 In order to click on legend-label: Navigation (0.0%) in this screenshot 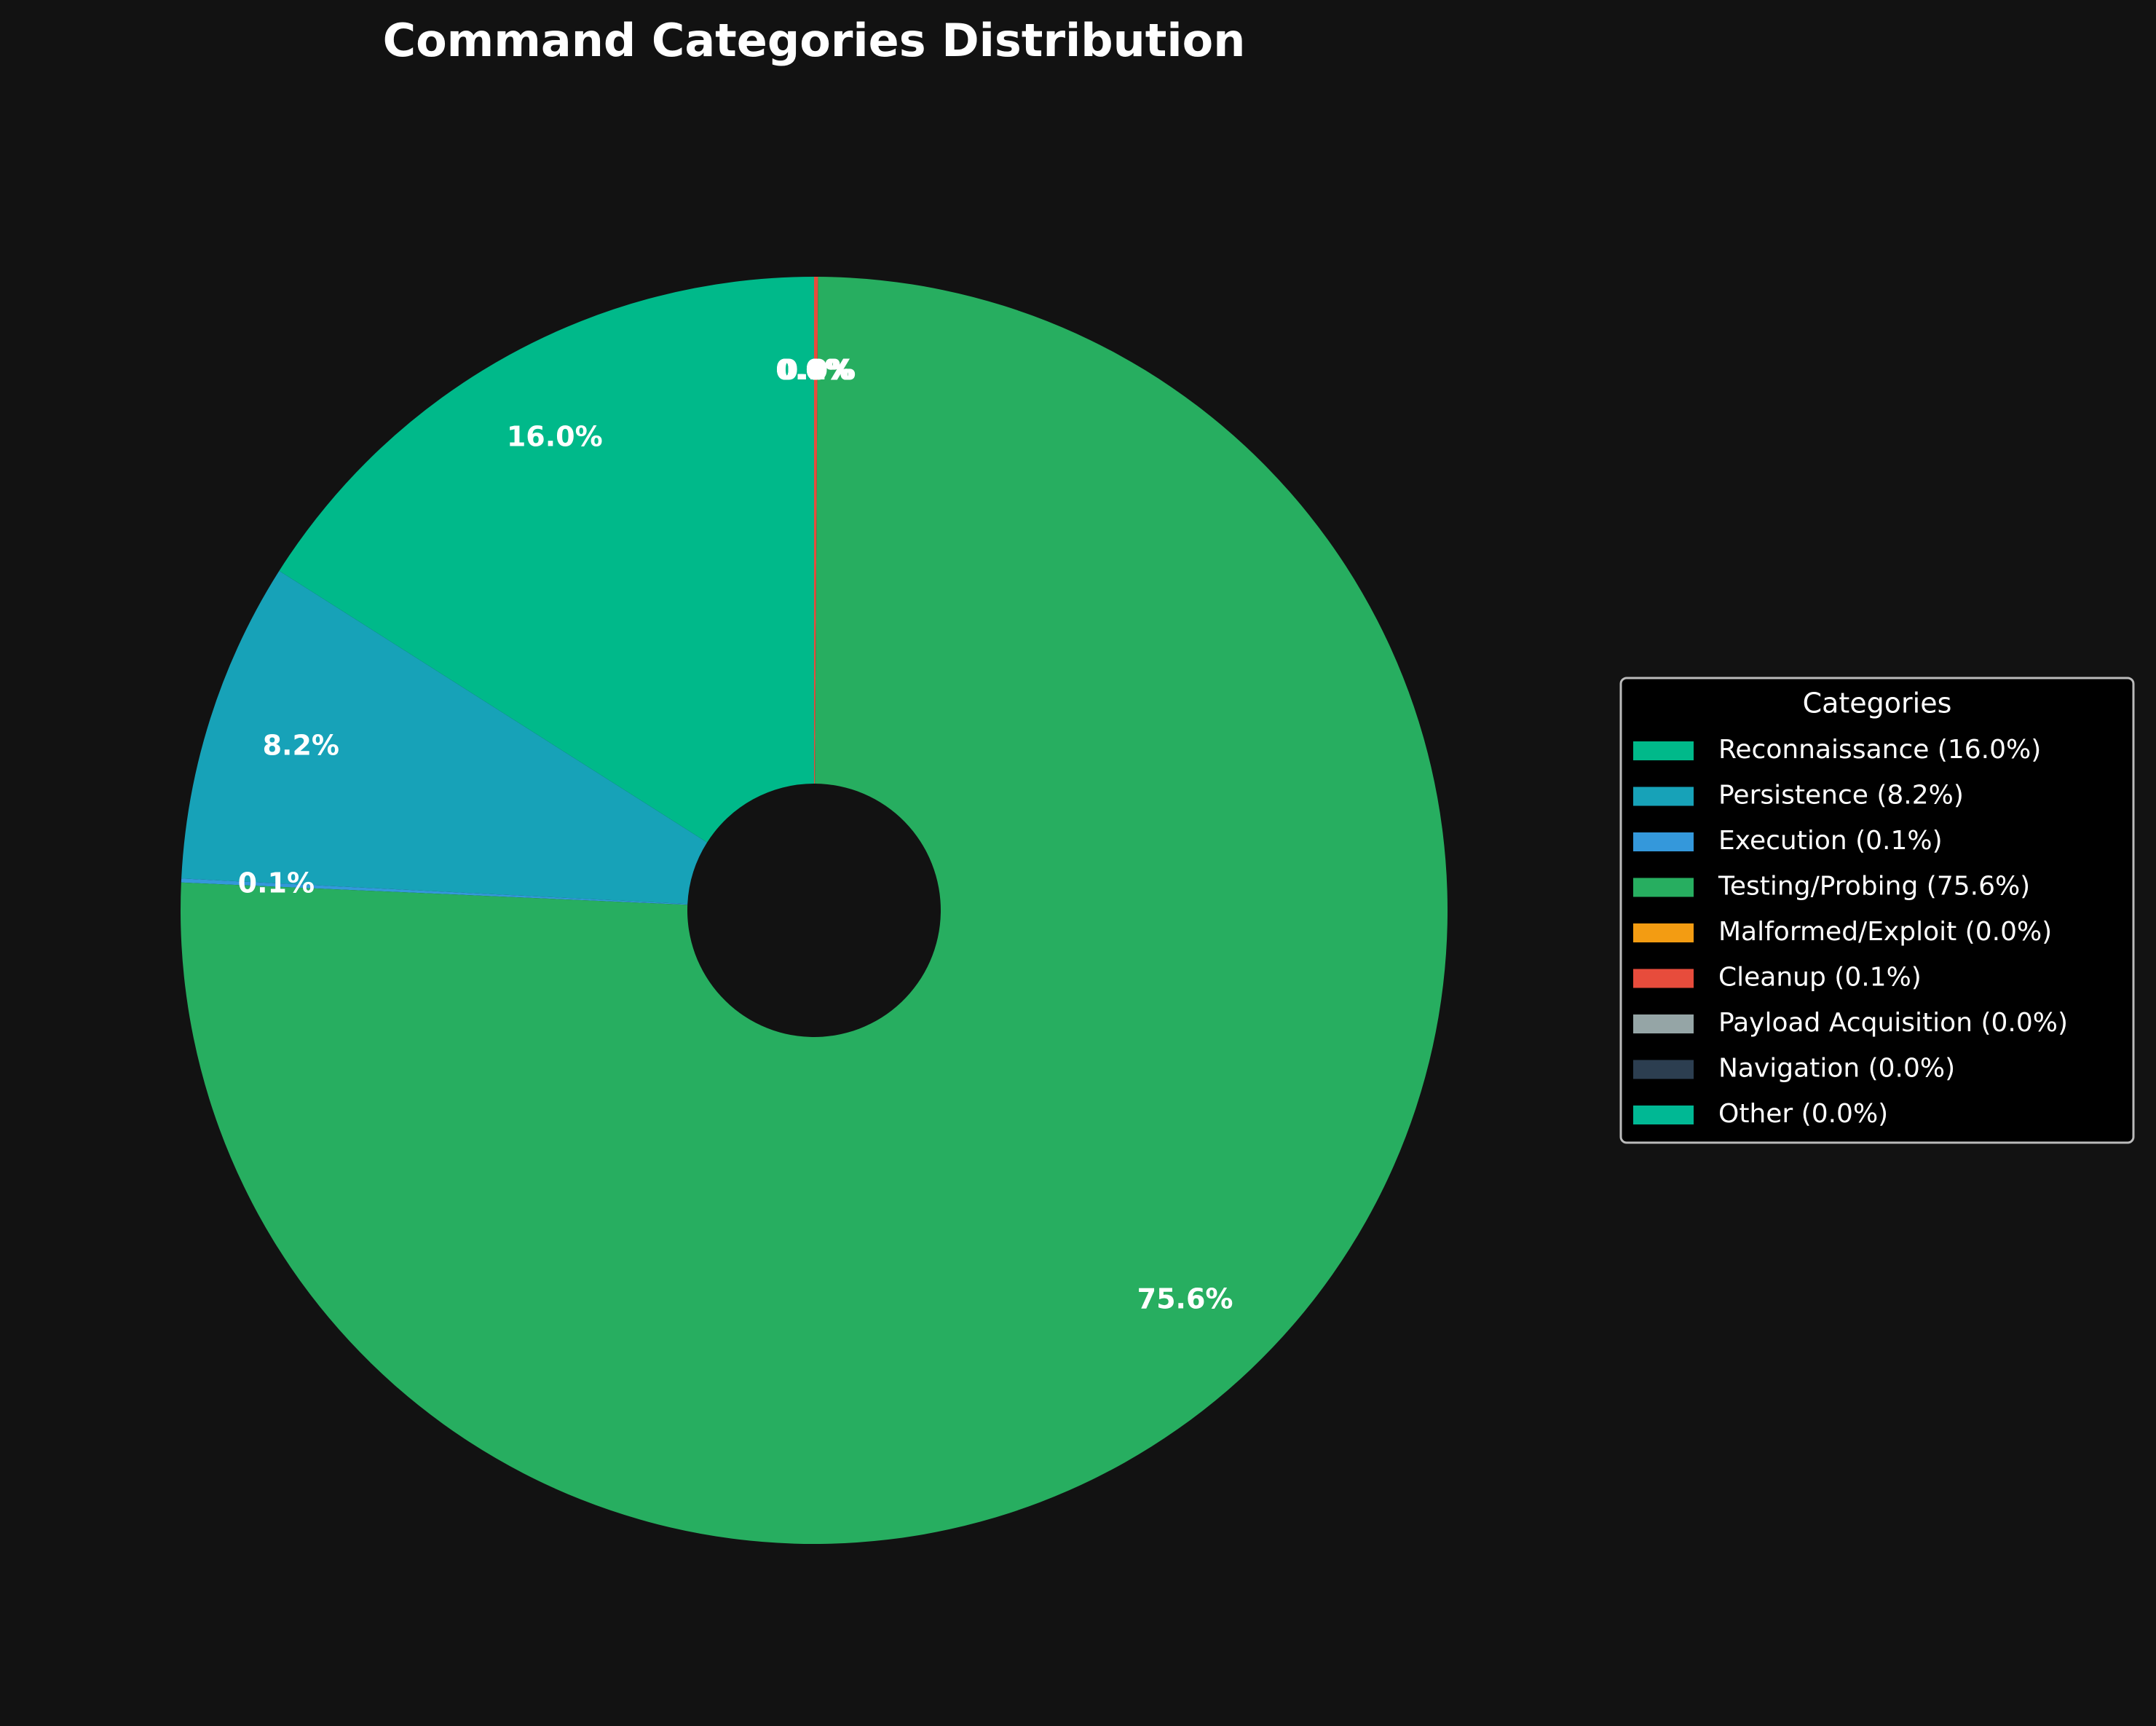, I will do `click(1836, 1069)`.